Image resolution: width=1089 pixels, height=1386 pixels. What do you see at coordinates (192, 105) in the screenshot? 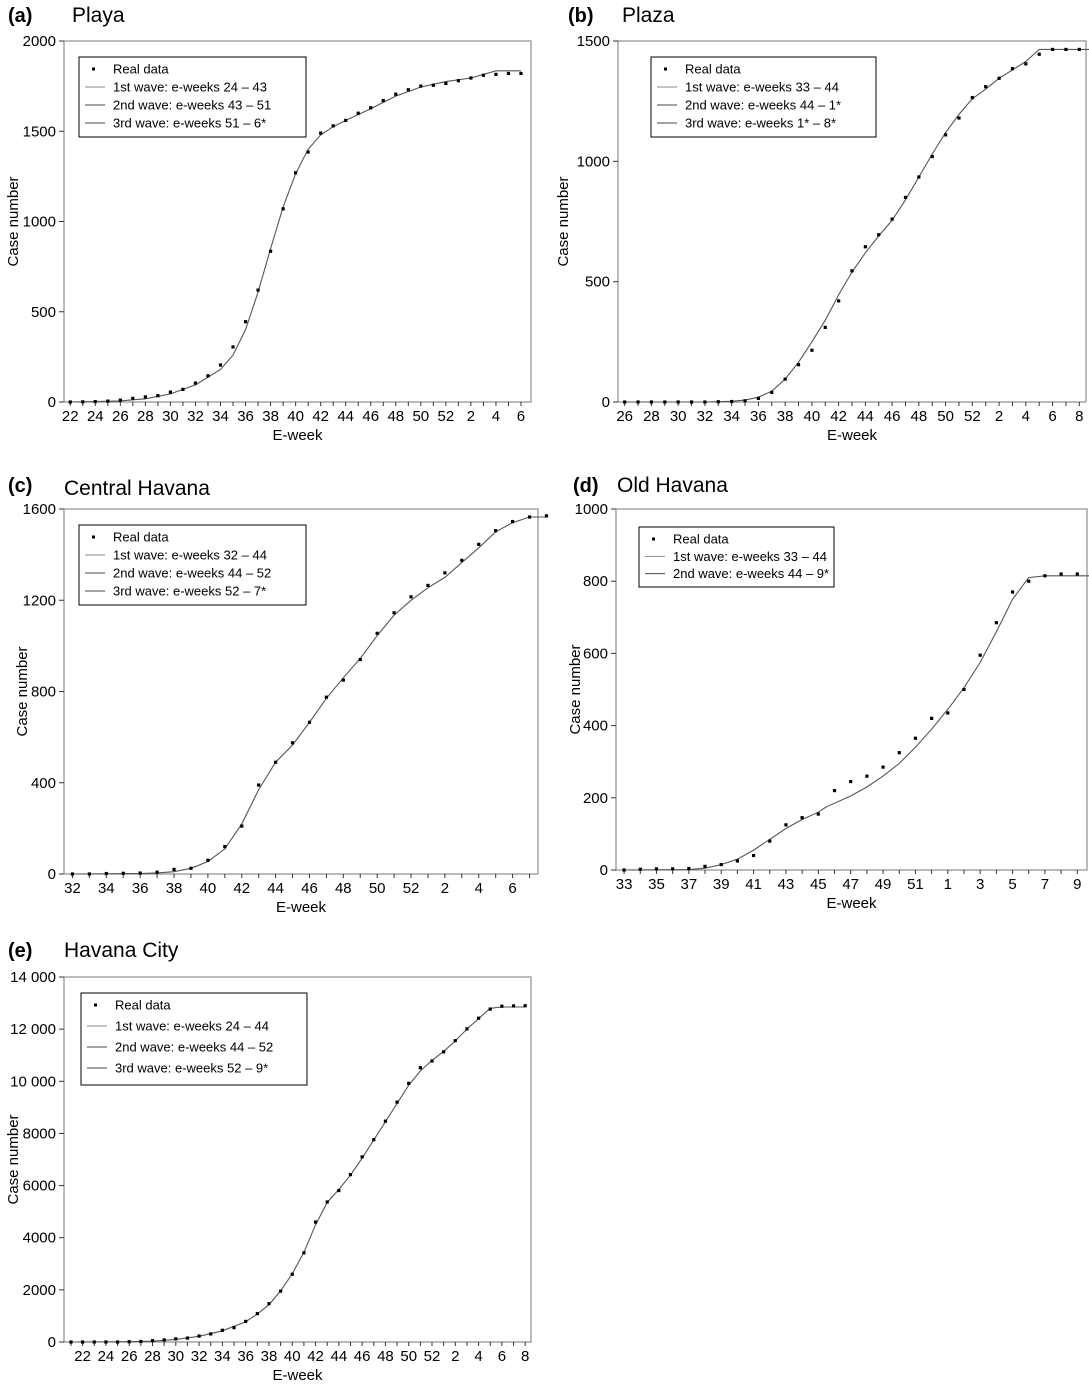
I see `legend-entry: 2nd wave: e-weeks 43 – 51` at bounding box center [192, 105].